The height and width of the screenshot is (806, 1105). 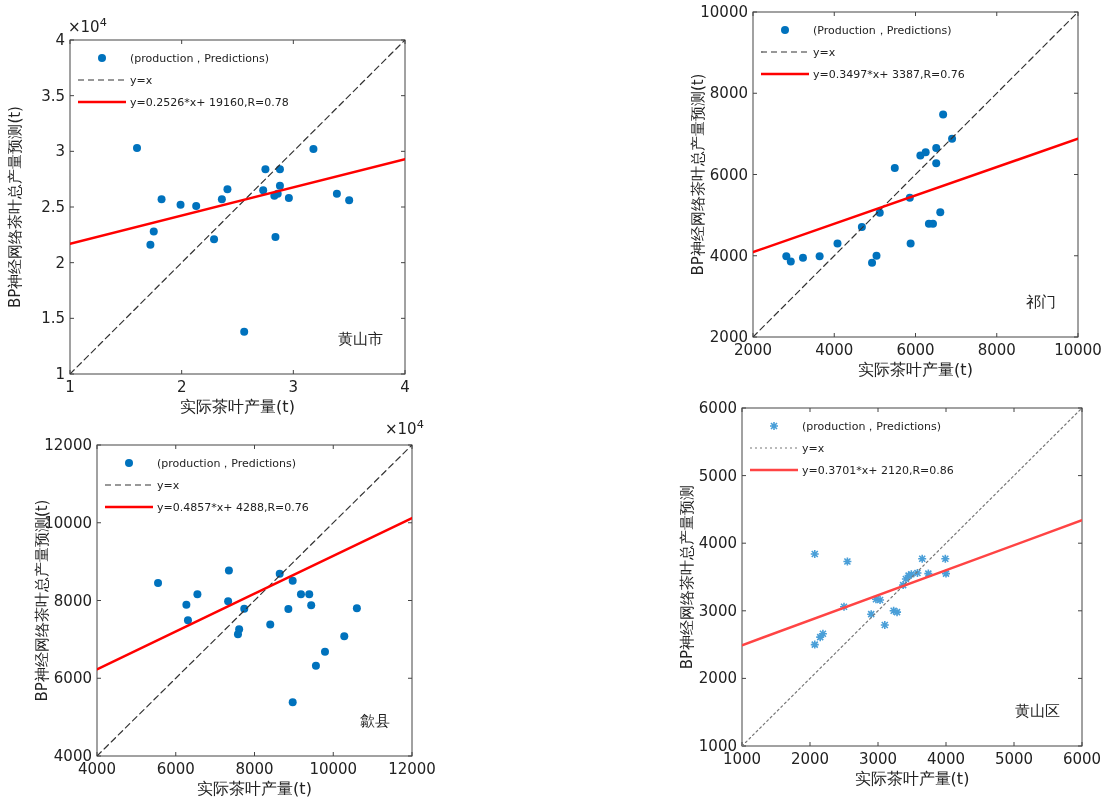 I want to click on y-tick-label: 3000, so click(x=717, y=610).